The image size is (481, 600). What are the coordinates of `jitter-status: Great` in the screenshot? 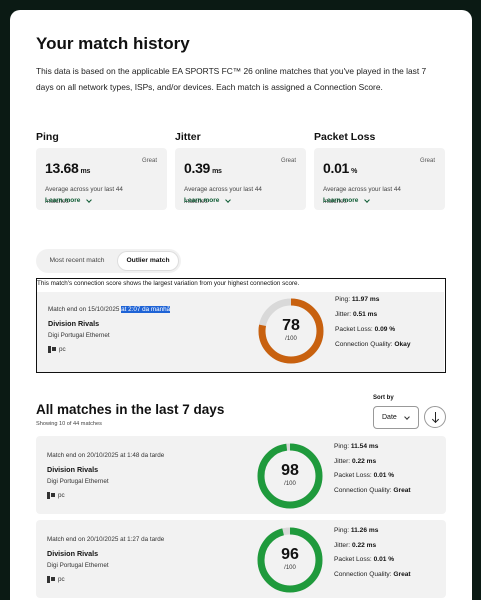 It's located at (288, 161).